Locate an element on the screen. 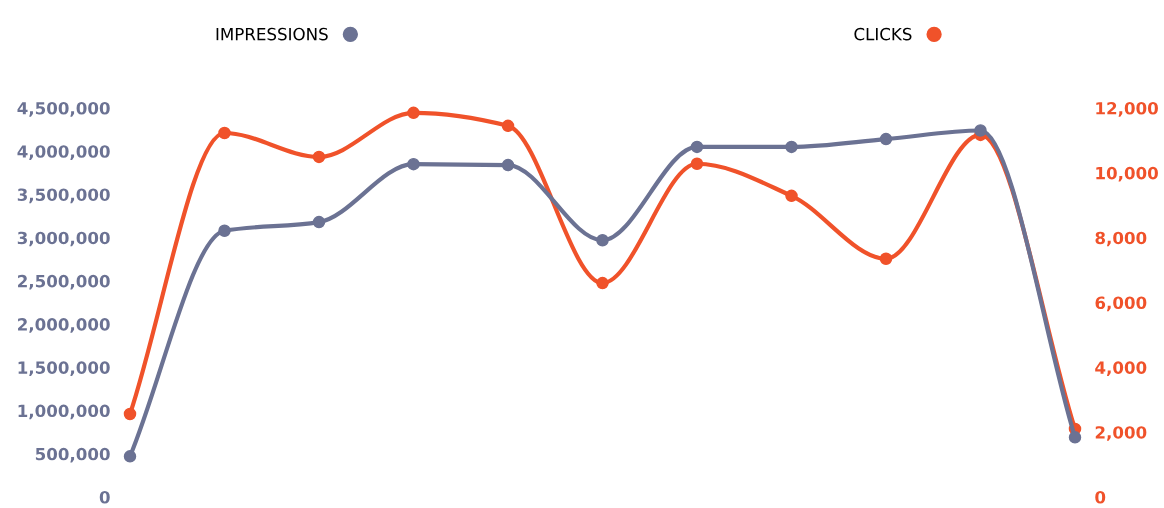 The image size is (1164, 508). y-tick-label: 1,500,000 is located at coordinates (64, 369).